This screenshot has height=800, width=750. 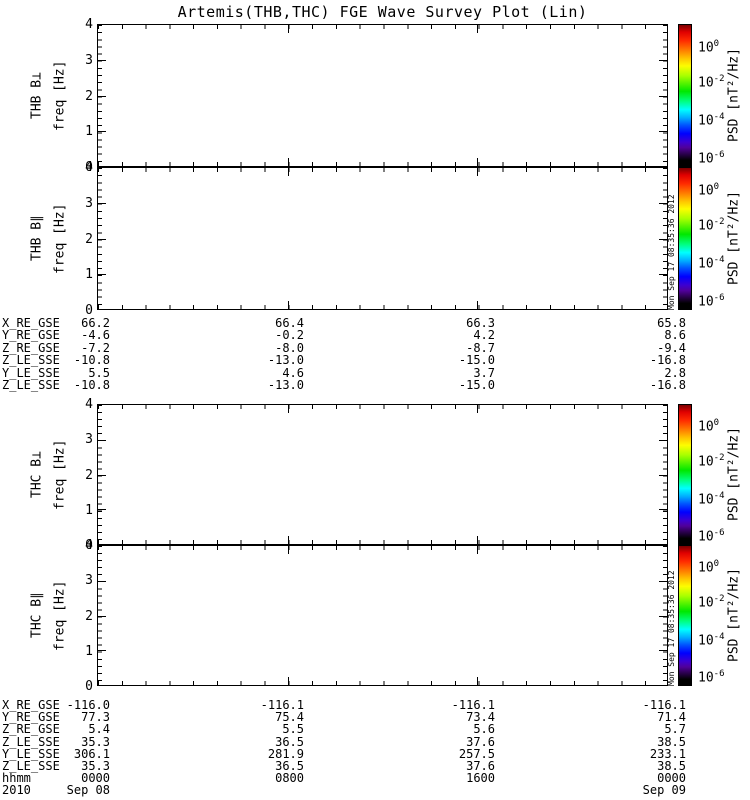 What do you see at coordinates (723, 157) in the screenshot?
I see `colorbar-tick-label: 10-6` at bounding box center [723, 157].